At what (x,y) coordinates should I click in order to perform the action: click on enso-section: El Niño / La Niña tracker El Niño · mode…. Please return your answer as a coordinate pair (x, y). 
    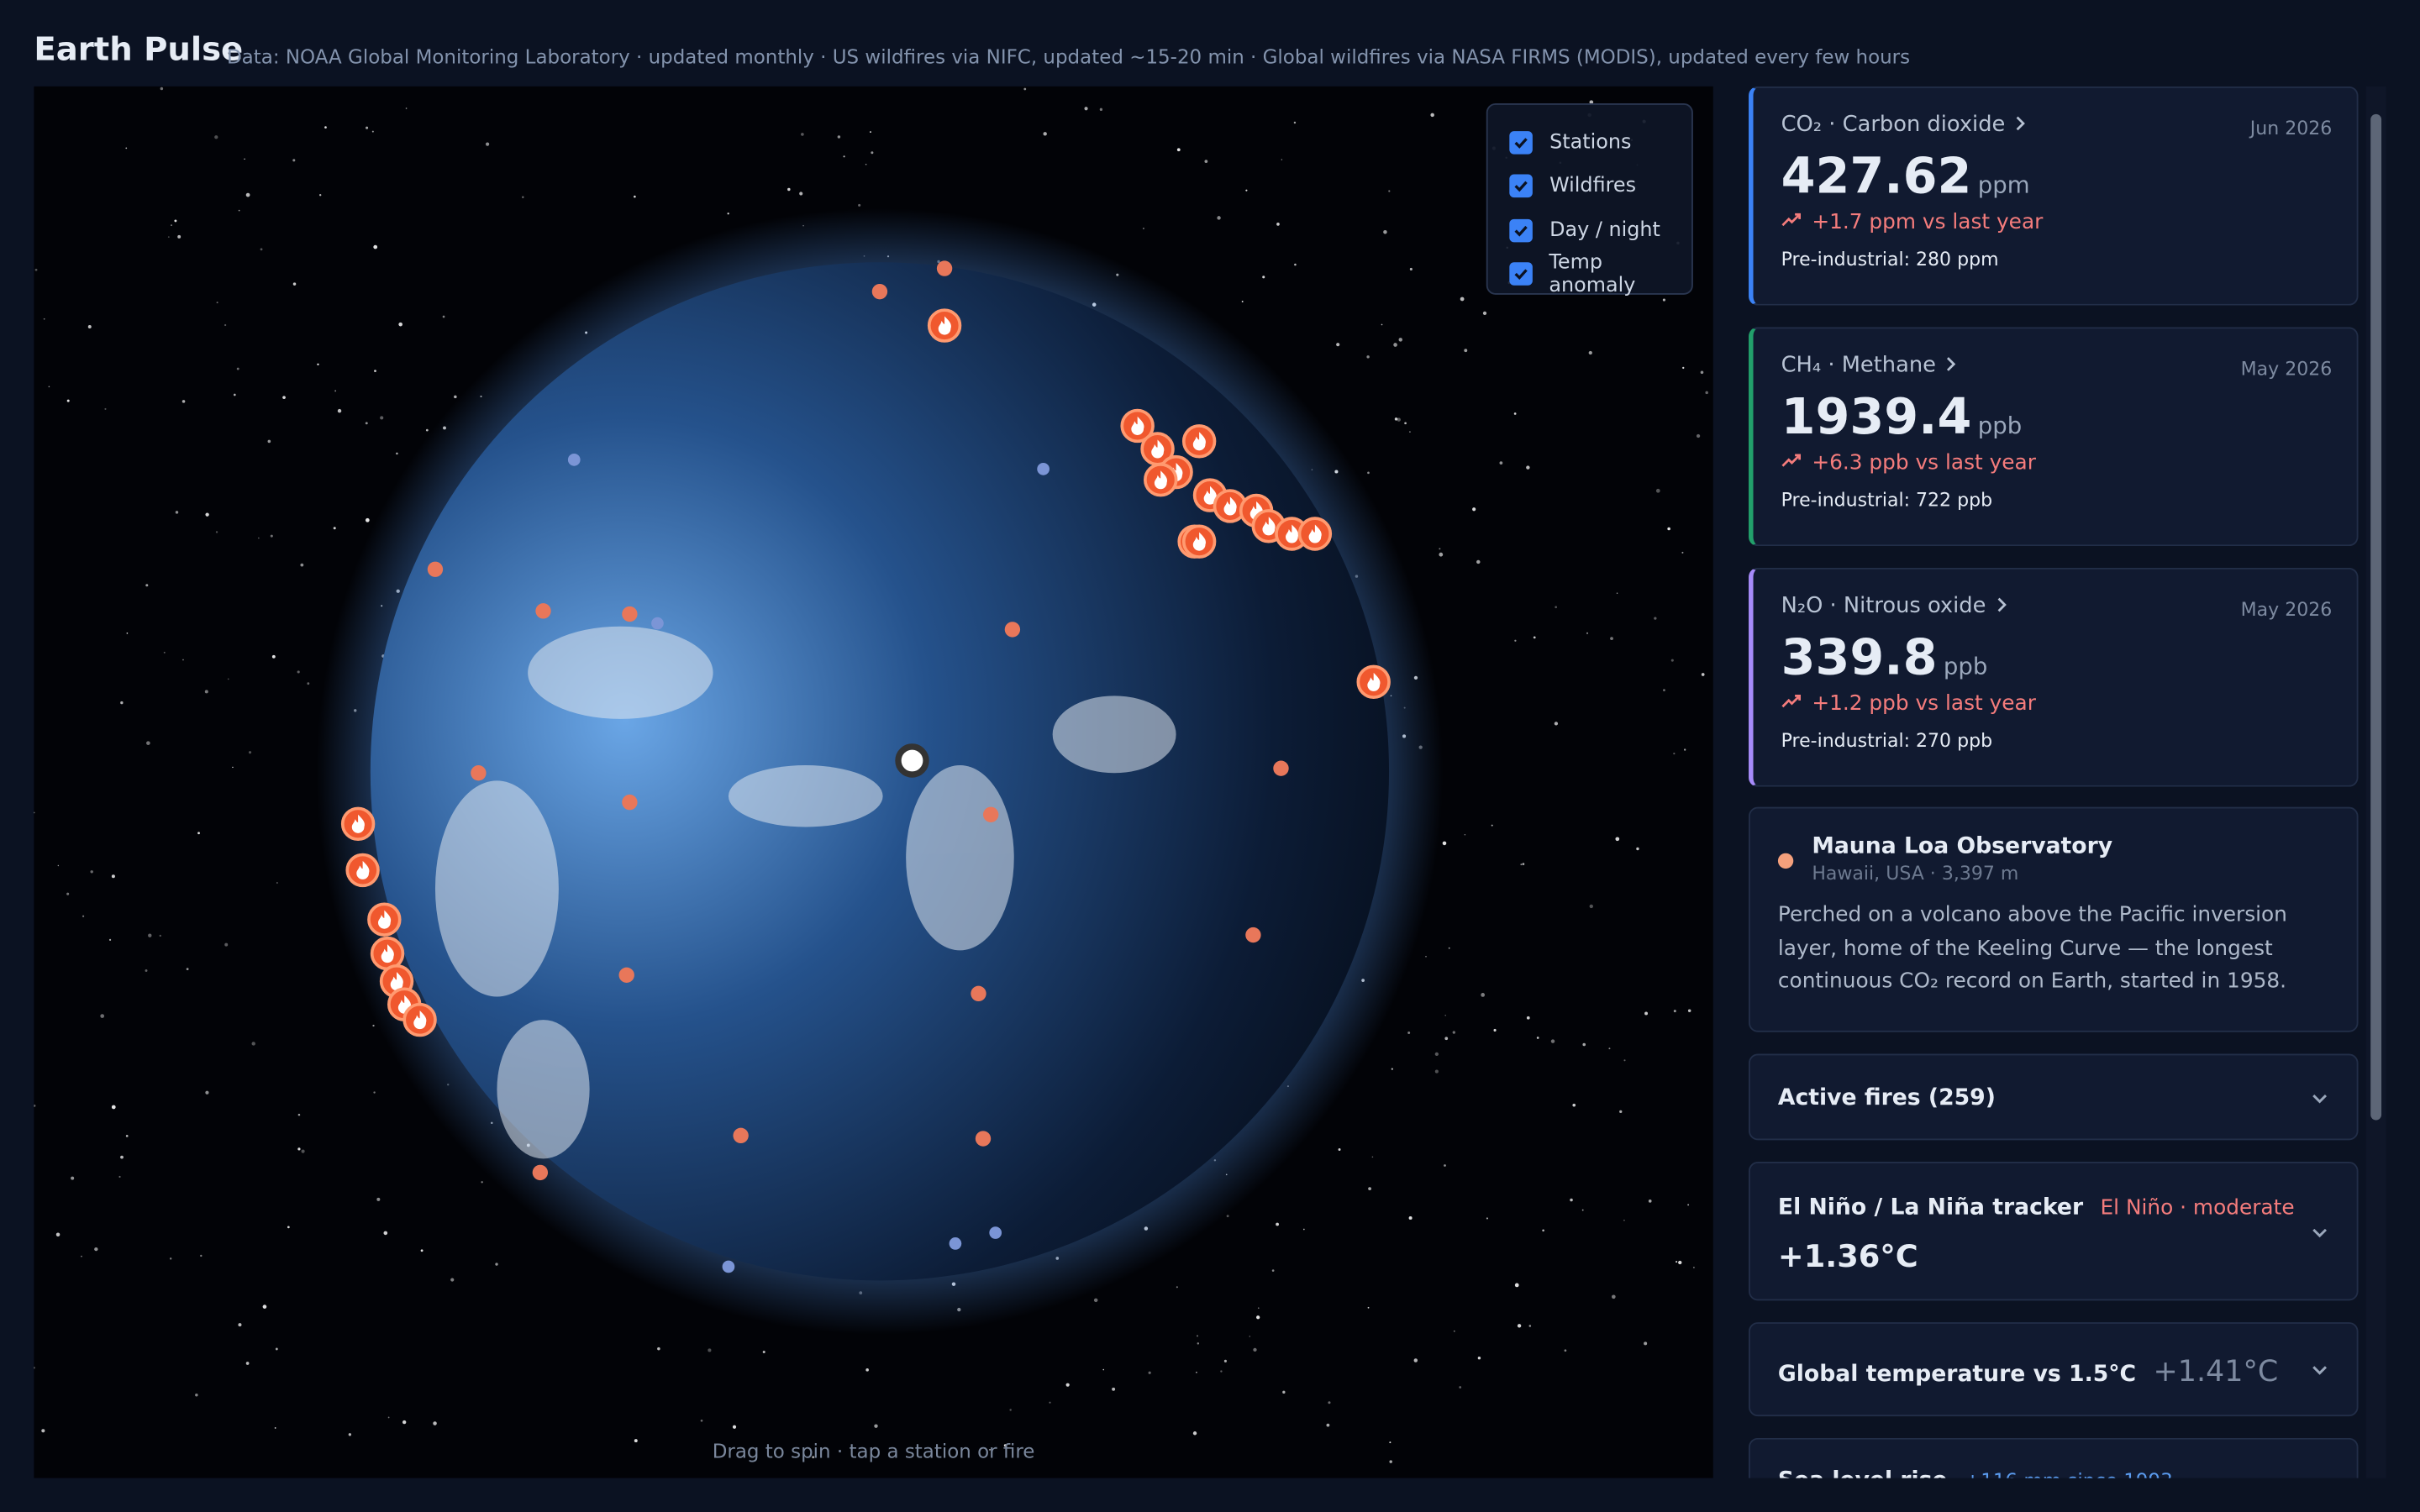
    Looking at the image, I should click on (2054, 1231).